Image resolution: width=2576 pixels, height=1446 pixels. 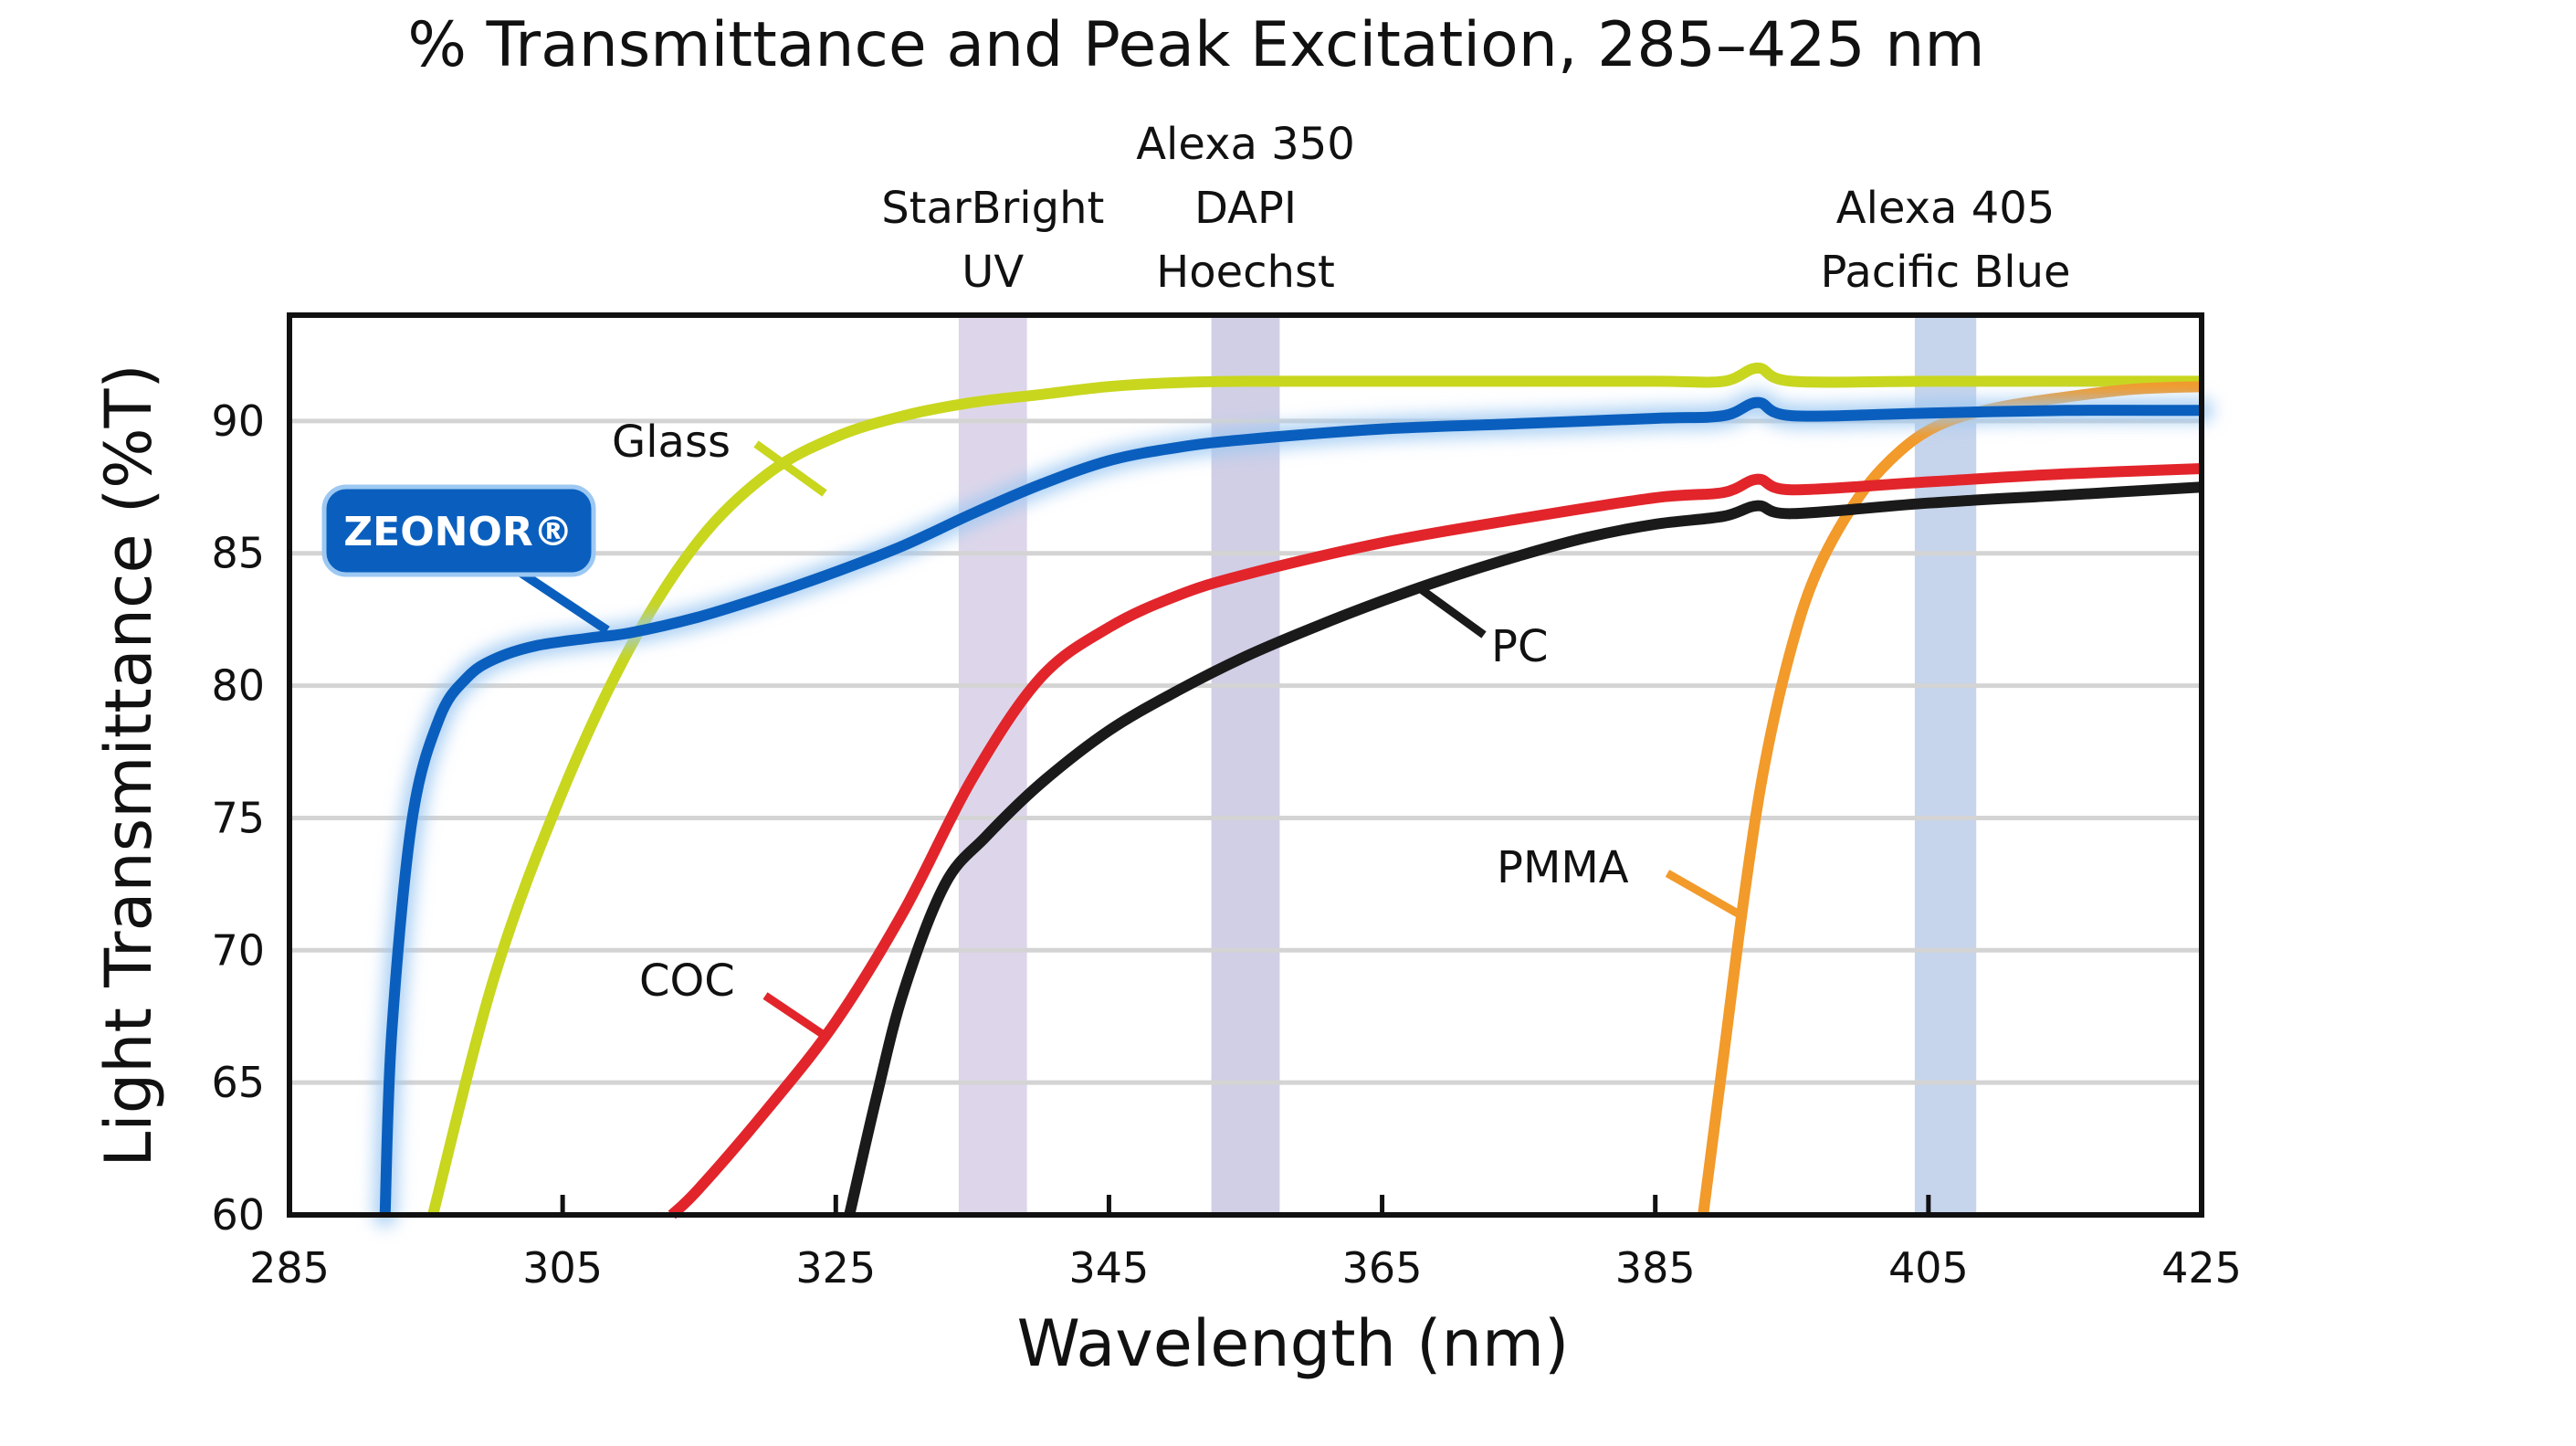 I want to click on series-label-coc: COC, so click(x=687, y=981).